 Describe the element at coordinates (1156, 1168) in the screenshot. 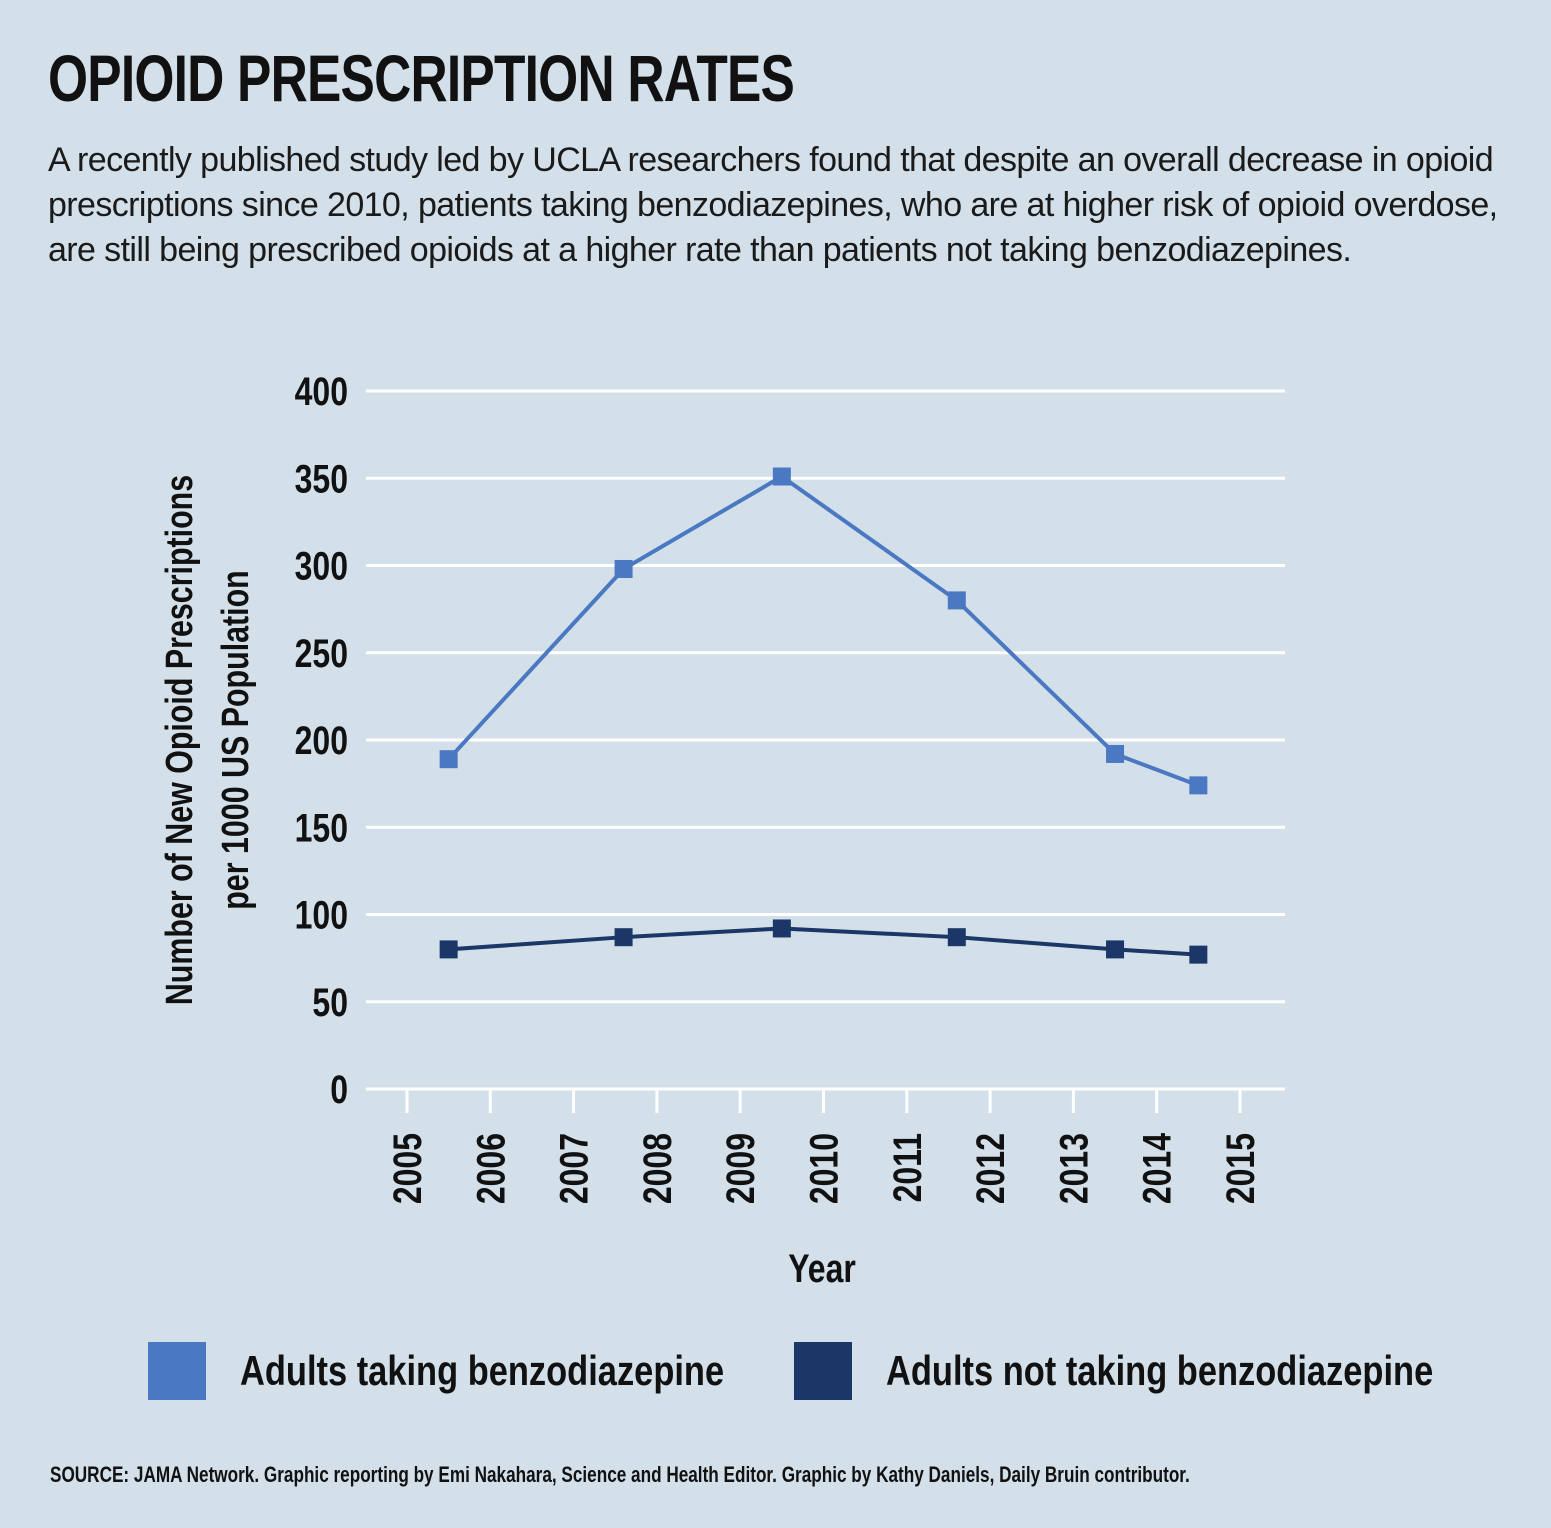

I see `x-tick-label: 2014` at that location.